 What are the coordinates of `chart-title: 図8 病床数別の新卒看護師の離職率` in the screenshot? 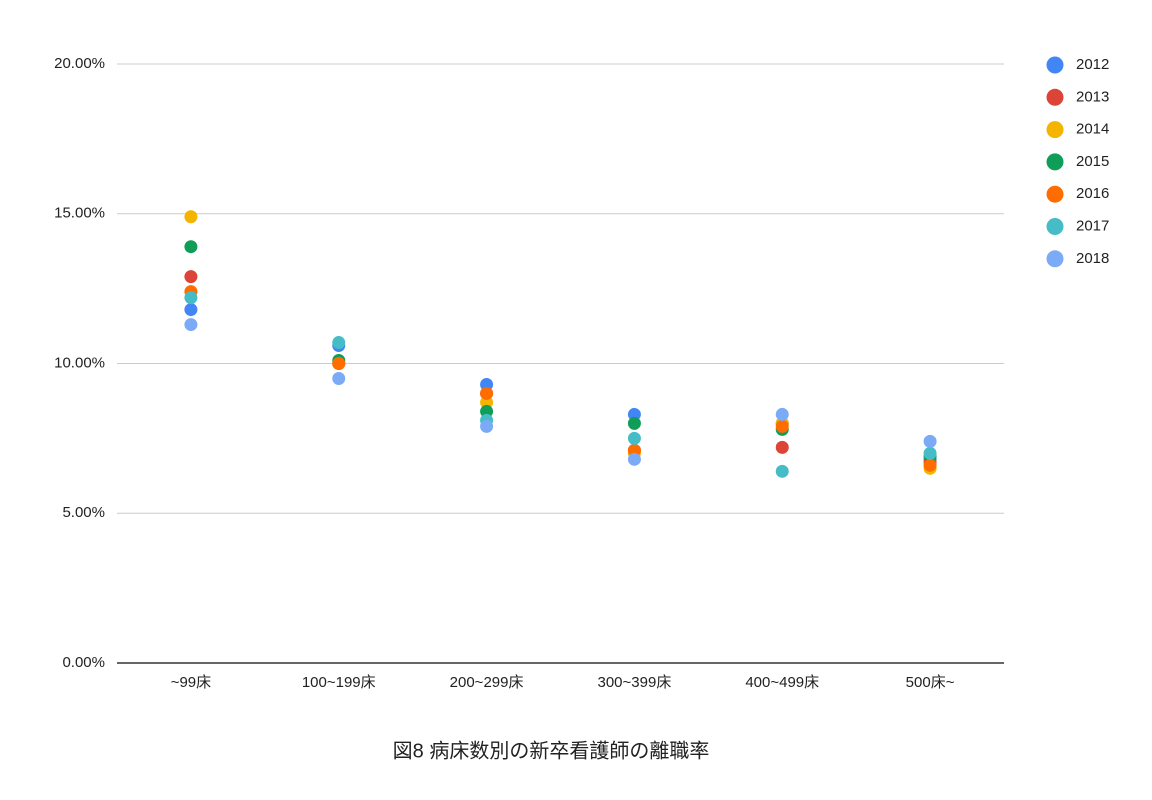 It's located at (551, 750).